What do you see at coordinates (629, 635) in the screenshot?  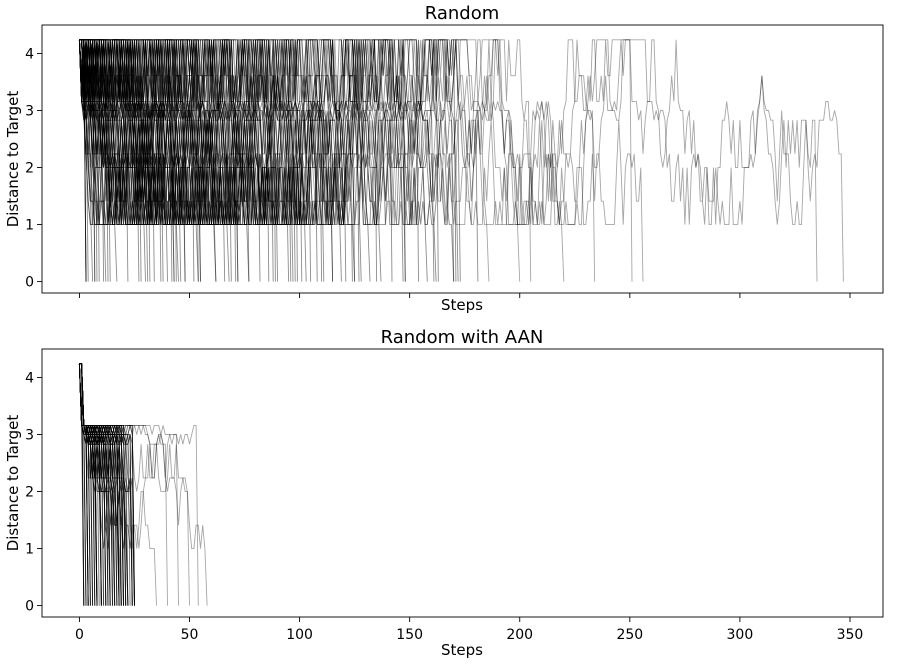 I see `x-tick-label: 250` at bounding box center [629, 635].